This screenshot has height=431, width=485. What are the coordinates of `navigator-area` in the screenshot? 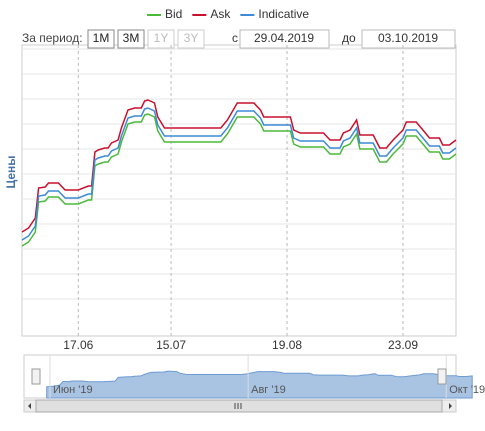 It's located at (259, 384).